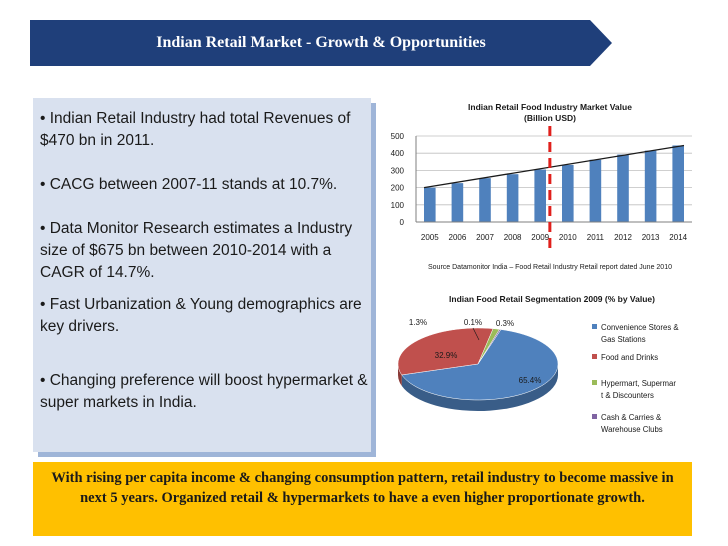 The width and height of the screenshot is (728, 546). I want to click on pie-data-label: 0.1%, so click(473, 322).